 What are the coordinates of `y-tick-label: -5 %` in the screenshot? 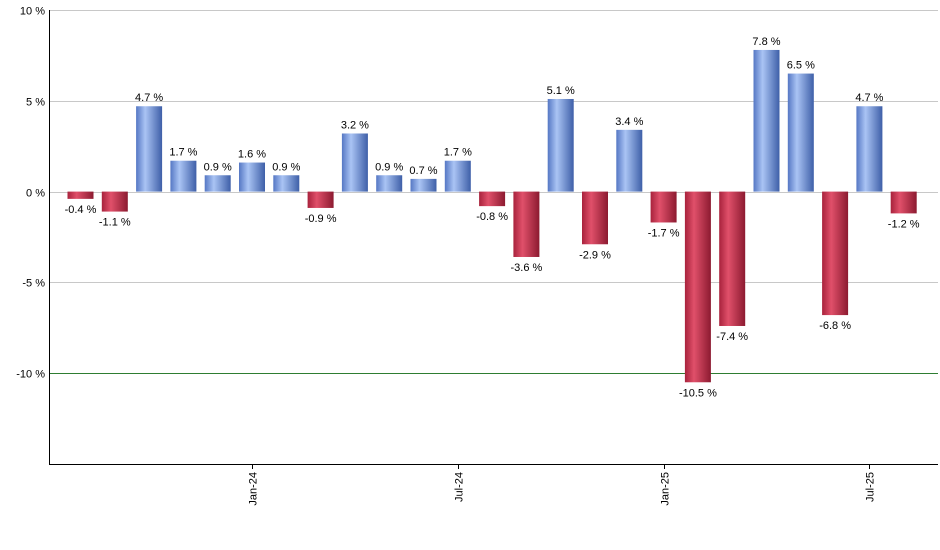 It's located at (33, 284).